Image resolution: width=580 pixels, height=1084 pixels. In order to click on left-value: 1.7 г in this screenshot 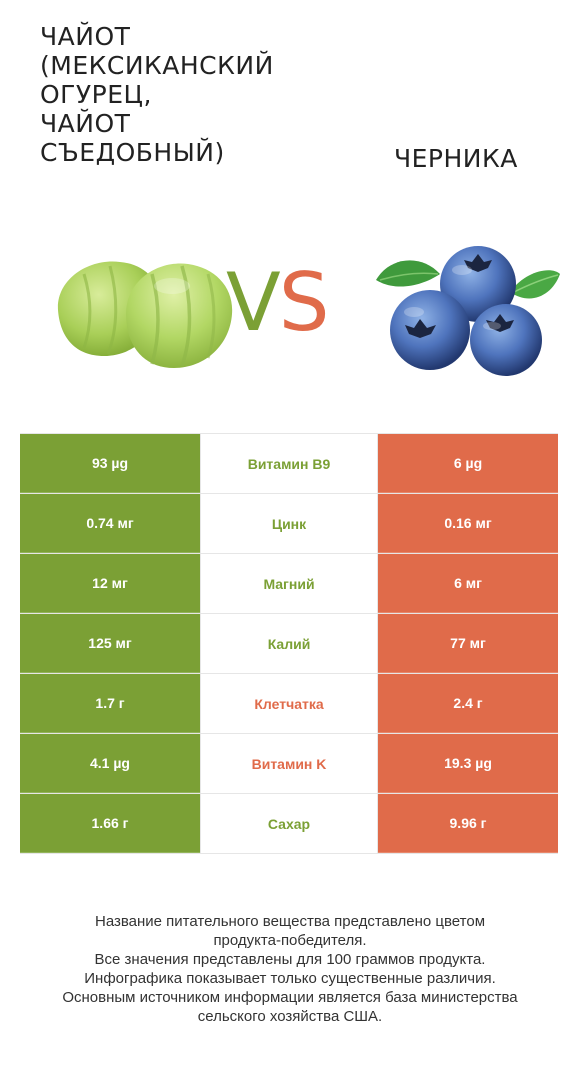, I will do `click(110, 703)`.